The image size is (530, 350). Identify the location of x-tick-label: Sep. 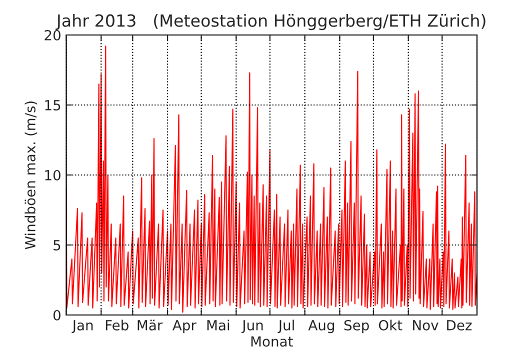
(356, 327).